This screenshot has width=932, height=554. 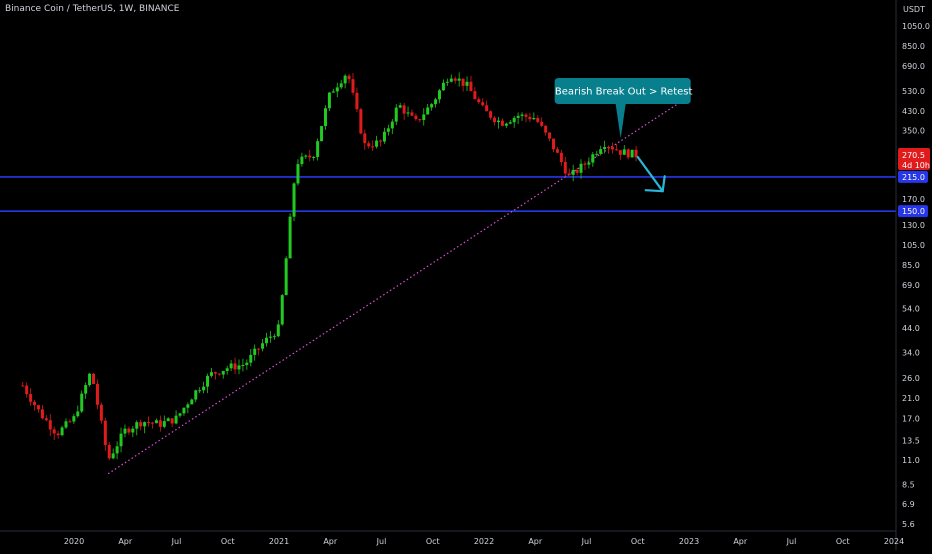 What do you see at coordinates (74, 541) in the screenshot?
I see `x-tick-label: 2020` at bounding box center [74, 541].